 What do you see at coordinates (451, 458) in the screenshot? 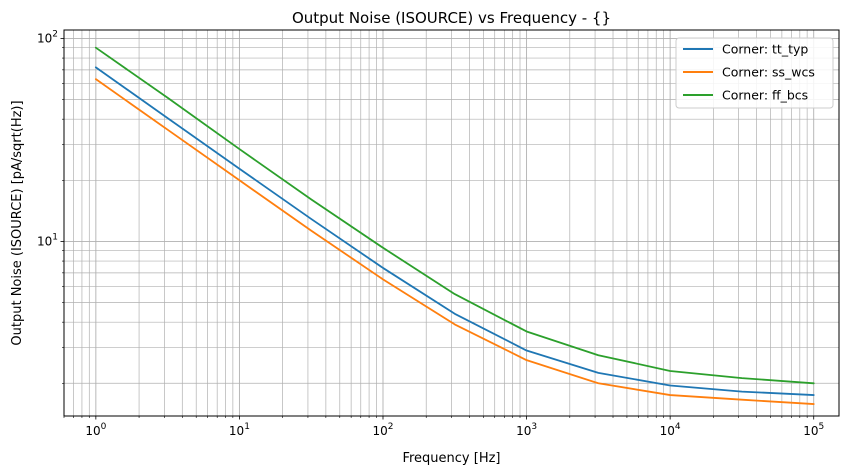
I see `x-axis-label: Frequency [Hz]` at bounding box center [451, 458].